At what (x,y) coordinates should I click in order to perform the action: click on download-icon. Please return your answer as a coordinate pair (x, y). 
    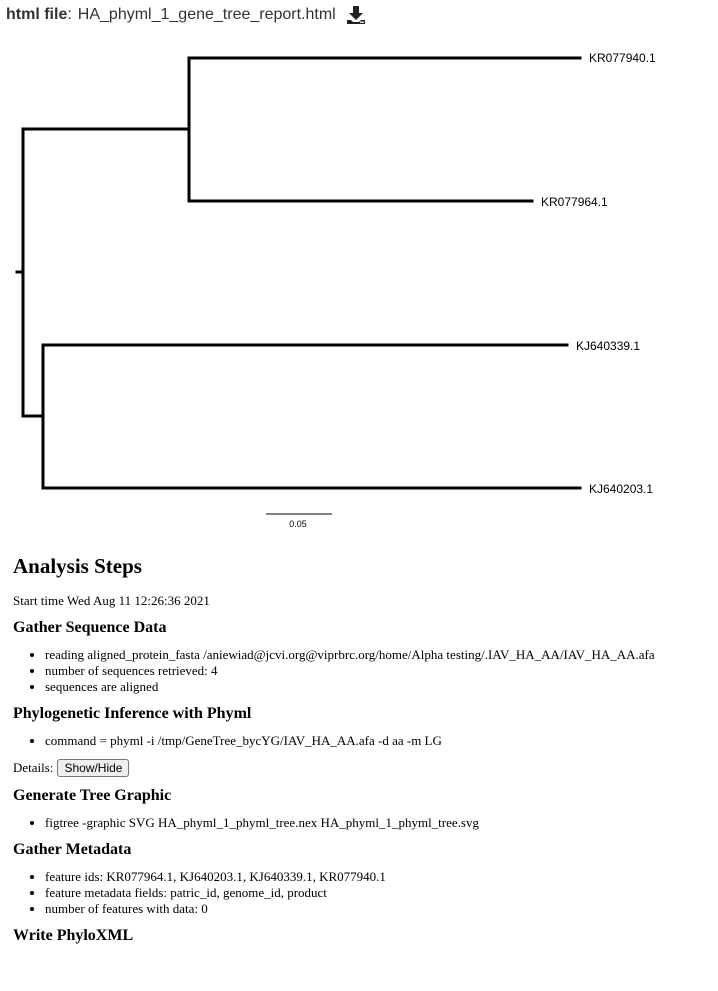
    Looking at the image, I should click on (356, 15).